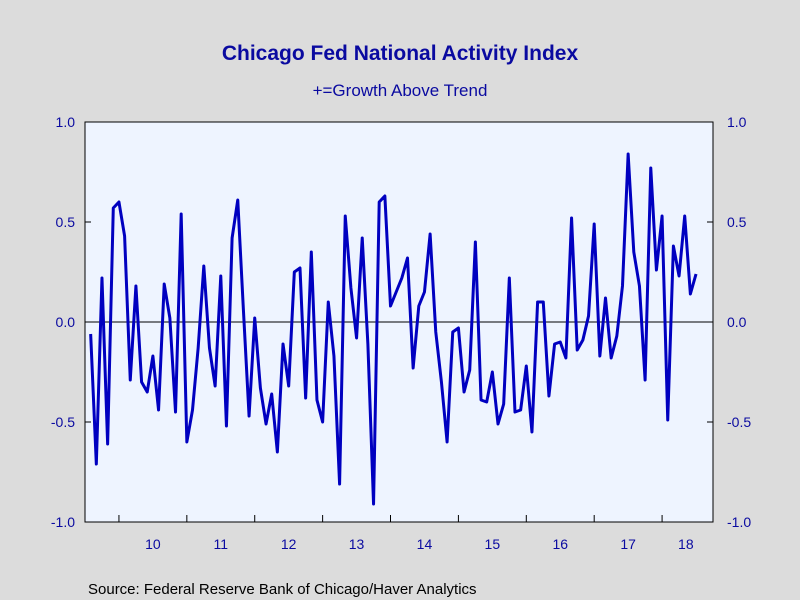  I want to click on x-tick-label: 10, so click(153, 544).